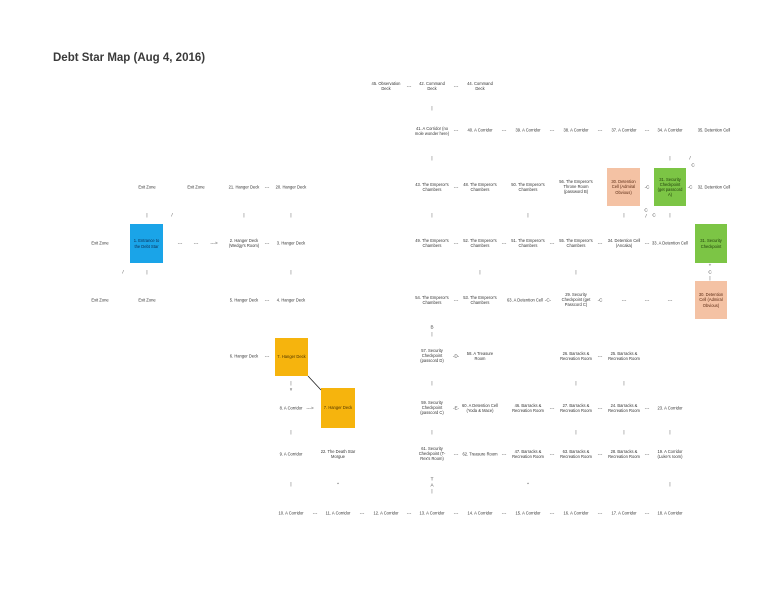 The width and height of the screenshot is (776, 600). I want to click on connector-plus: +, so click(710, 265).